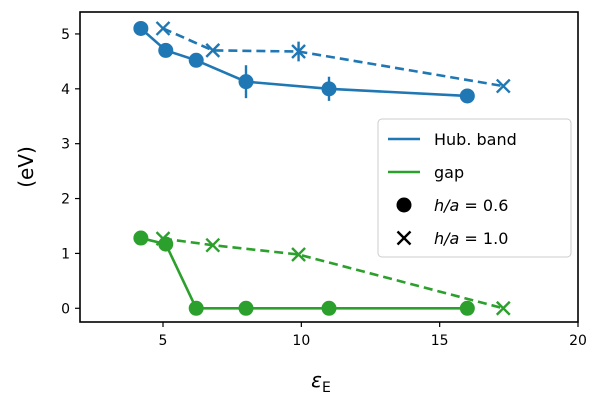 Image resolution: width=605 pixels, height=400 pixels. Describe the element at coordinates (65, 35) in the screenshot. I see `y-tick-label: 5` at that location.